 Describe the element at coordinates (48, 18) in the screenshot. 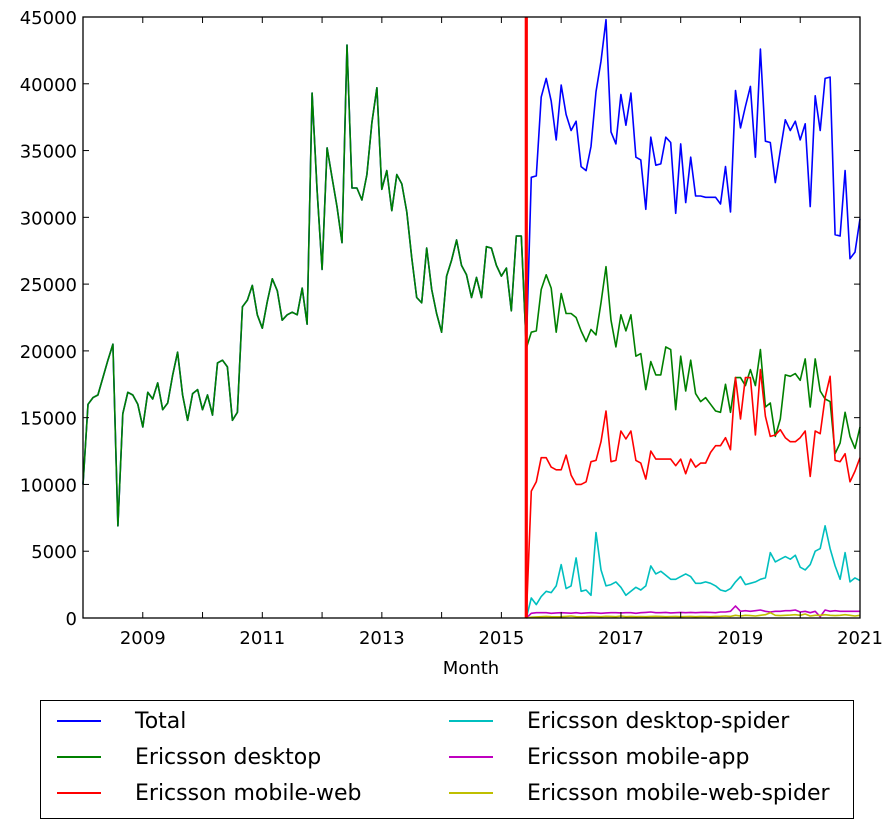

I see `y-tick-label: 45000` at that location.